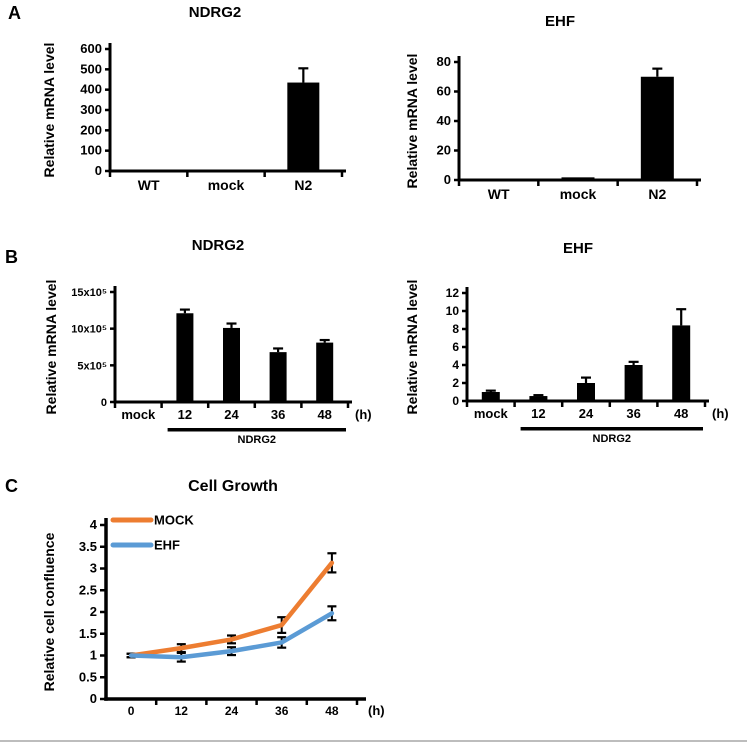 This screenshot has height=742, width=747. What do you see at coordinates (578, 248) in the screenshot?
I see `chart-title-ehf-timecourse: EHF` at bounding box center [578, 248].